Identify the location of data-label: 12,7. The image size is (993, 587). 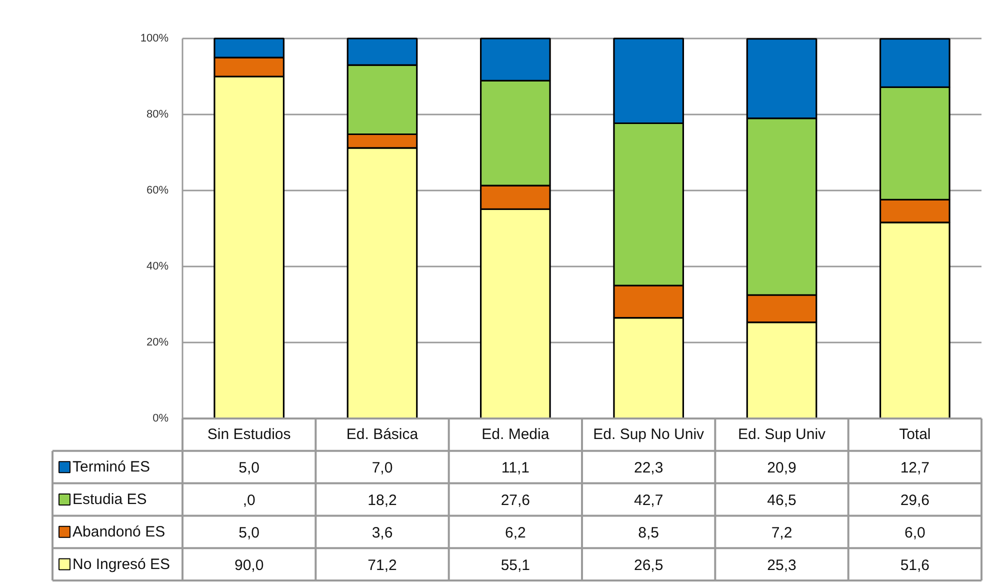
(915, 468).